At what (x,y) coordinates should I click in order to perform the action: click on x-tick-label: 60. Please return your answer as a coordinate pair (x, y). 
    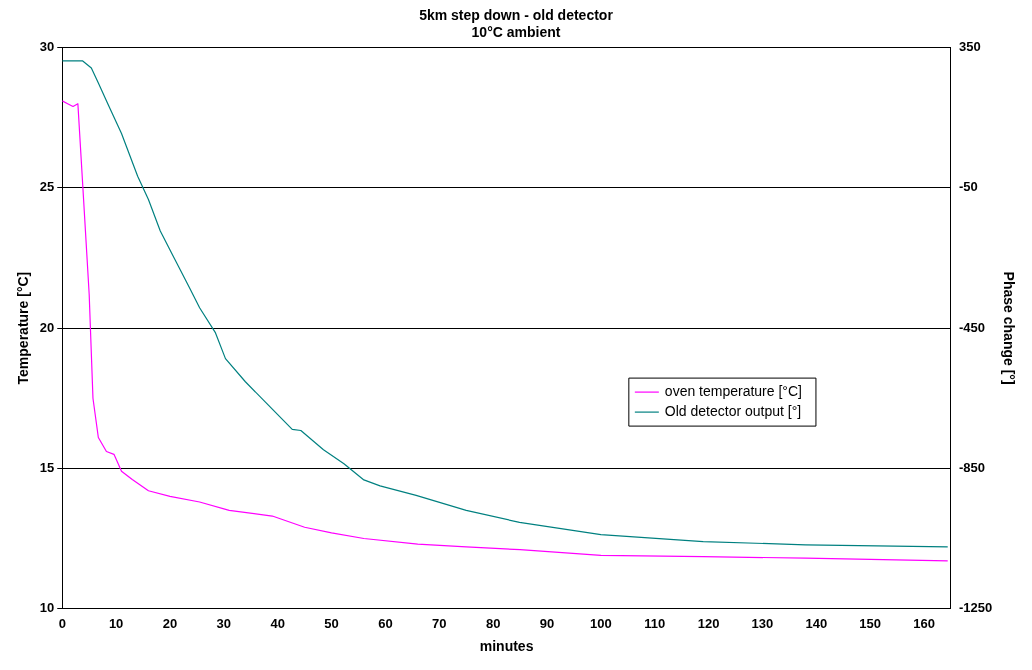
    Looking at the image, I should click on (385, 623).